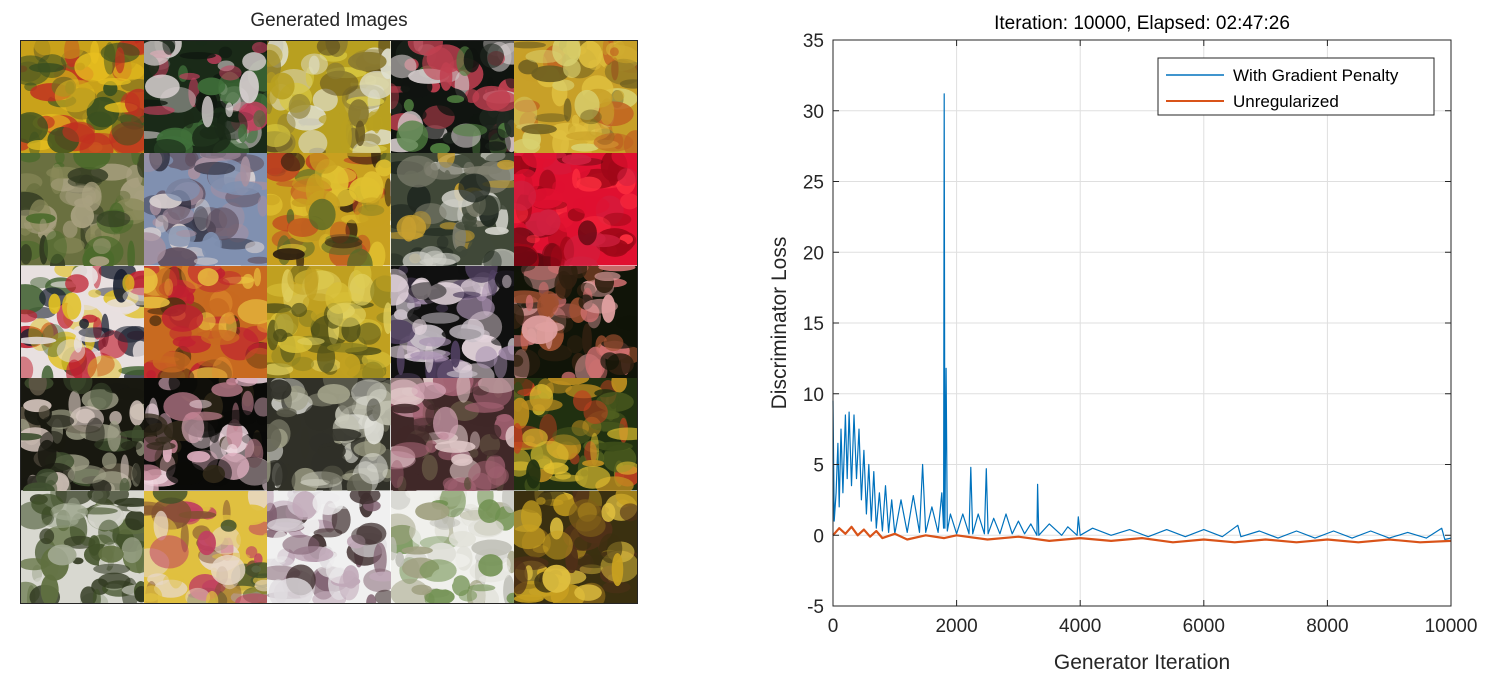 The image size is (1507, 682). I want to click on legend-label: Unregularized, so click(1286, 101).